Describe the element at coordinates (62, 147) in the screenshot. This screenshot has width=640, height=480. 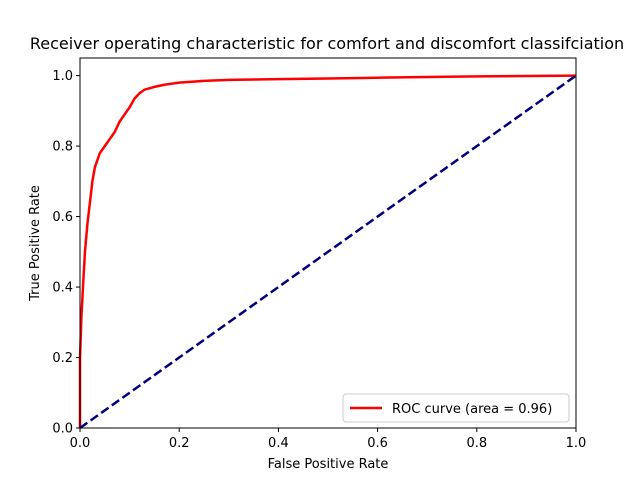
I see `y-tick-label: 0.8` at that location.